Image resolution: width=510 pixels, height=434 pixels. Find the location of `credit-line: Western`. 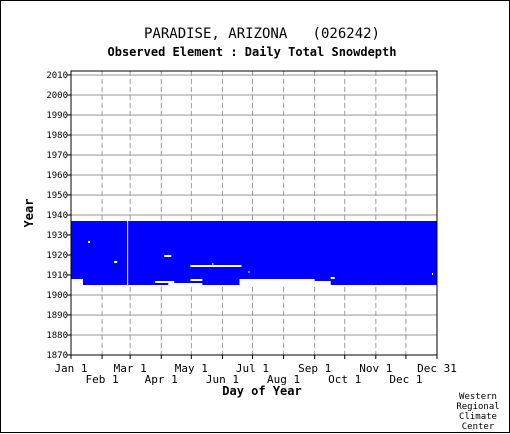

credit-line: Western is located at coordinates (478, 397).